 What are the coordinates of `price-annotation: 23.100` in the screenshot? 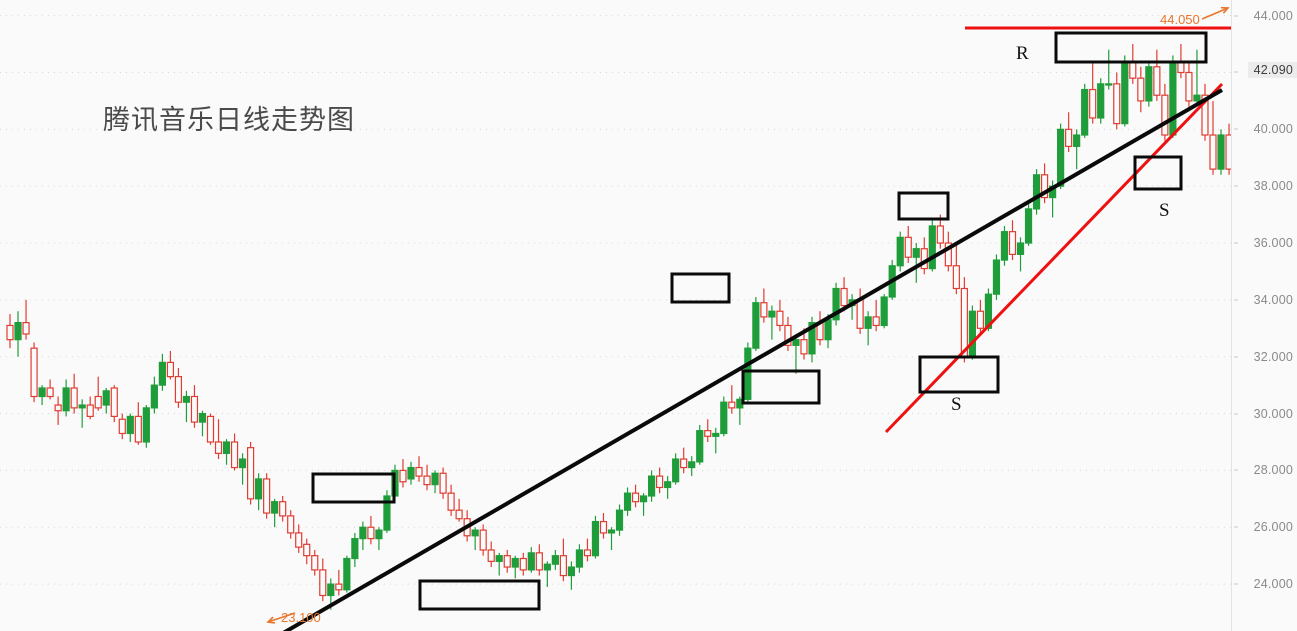 It's located at (301, 617).